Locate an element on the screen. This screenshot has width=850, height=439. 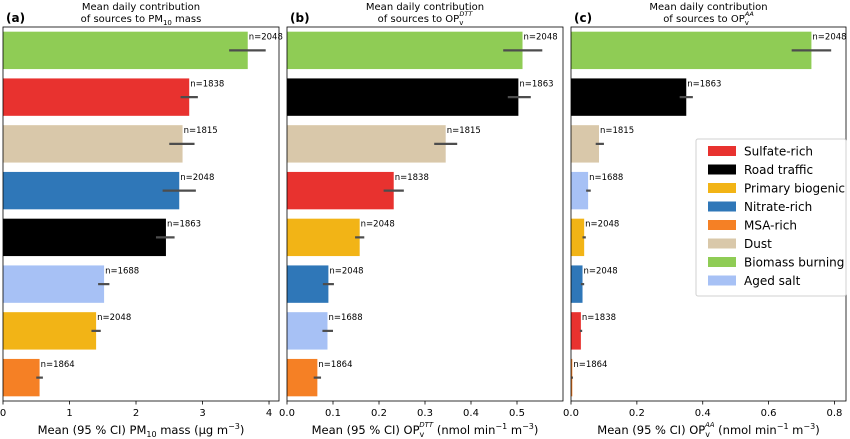
legend-swatch-dust is located at coordinates (722, 243).